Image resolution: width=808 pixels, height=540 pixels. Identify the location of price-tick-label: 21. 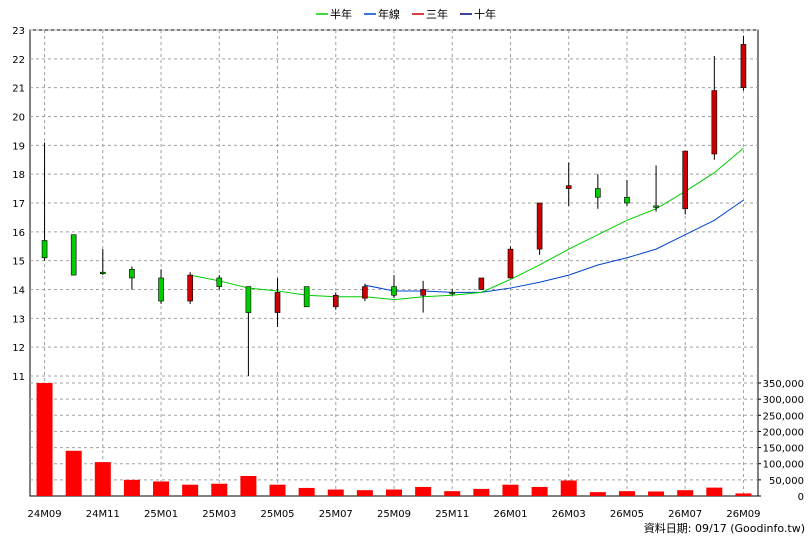
(18, 89).